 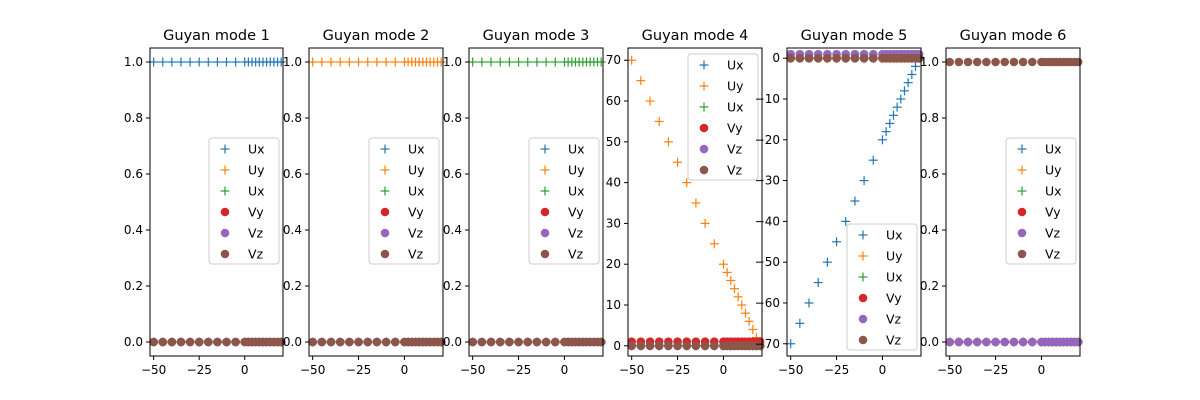 What do you see at coordinates (292, 342) in the screenshot?
I see `y-tick-label: 0.0` at bounding box center [292, 342].